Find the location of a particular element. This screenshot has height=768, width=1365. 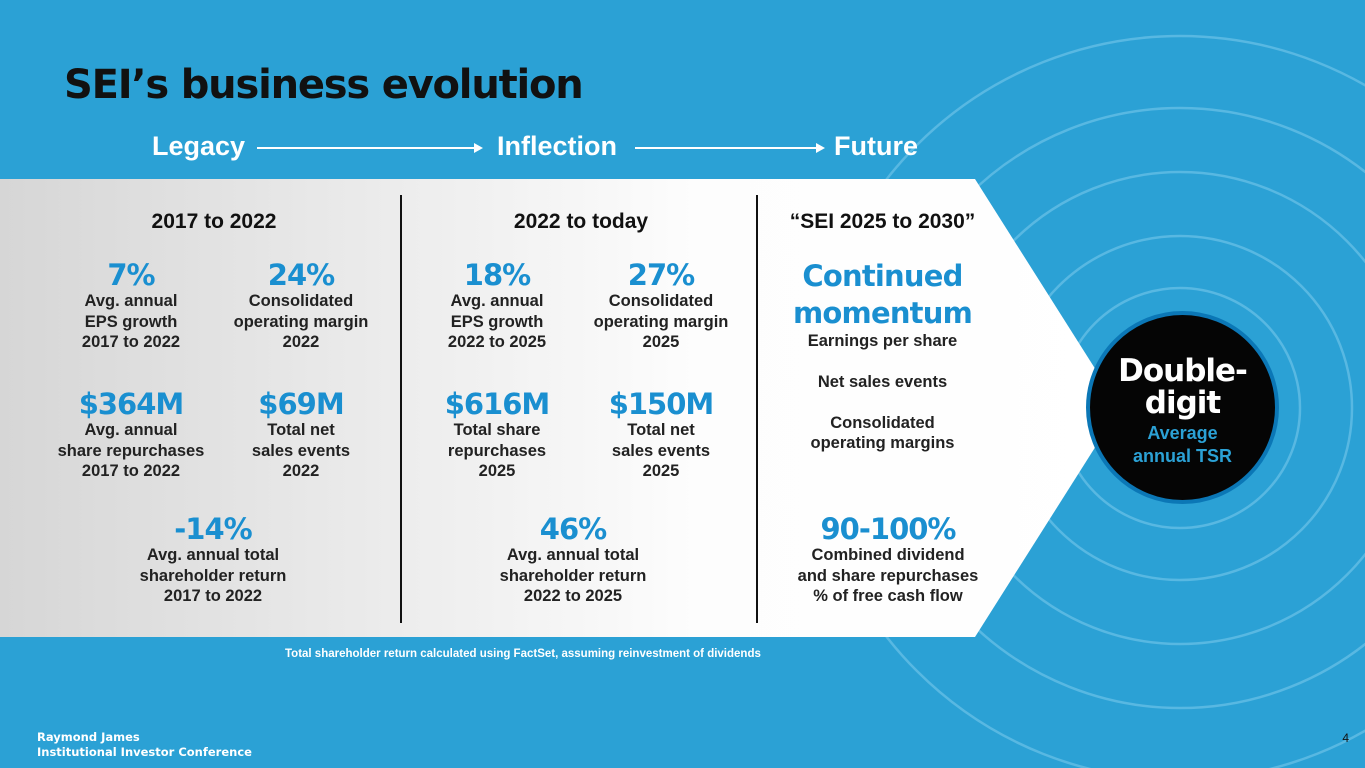

stat-label: and share repurchases is located at coordinates (888, 575).